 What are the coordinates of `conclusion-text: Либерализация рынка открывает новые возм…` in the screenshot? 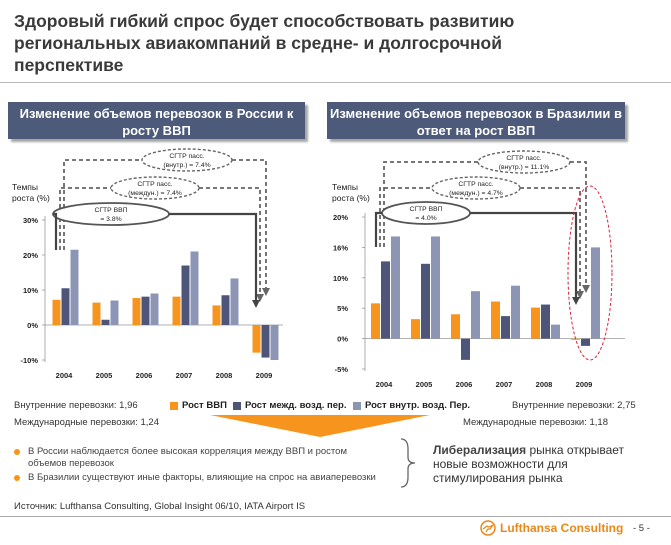 It's located at (533, 464).